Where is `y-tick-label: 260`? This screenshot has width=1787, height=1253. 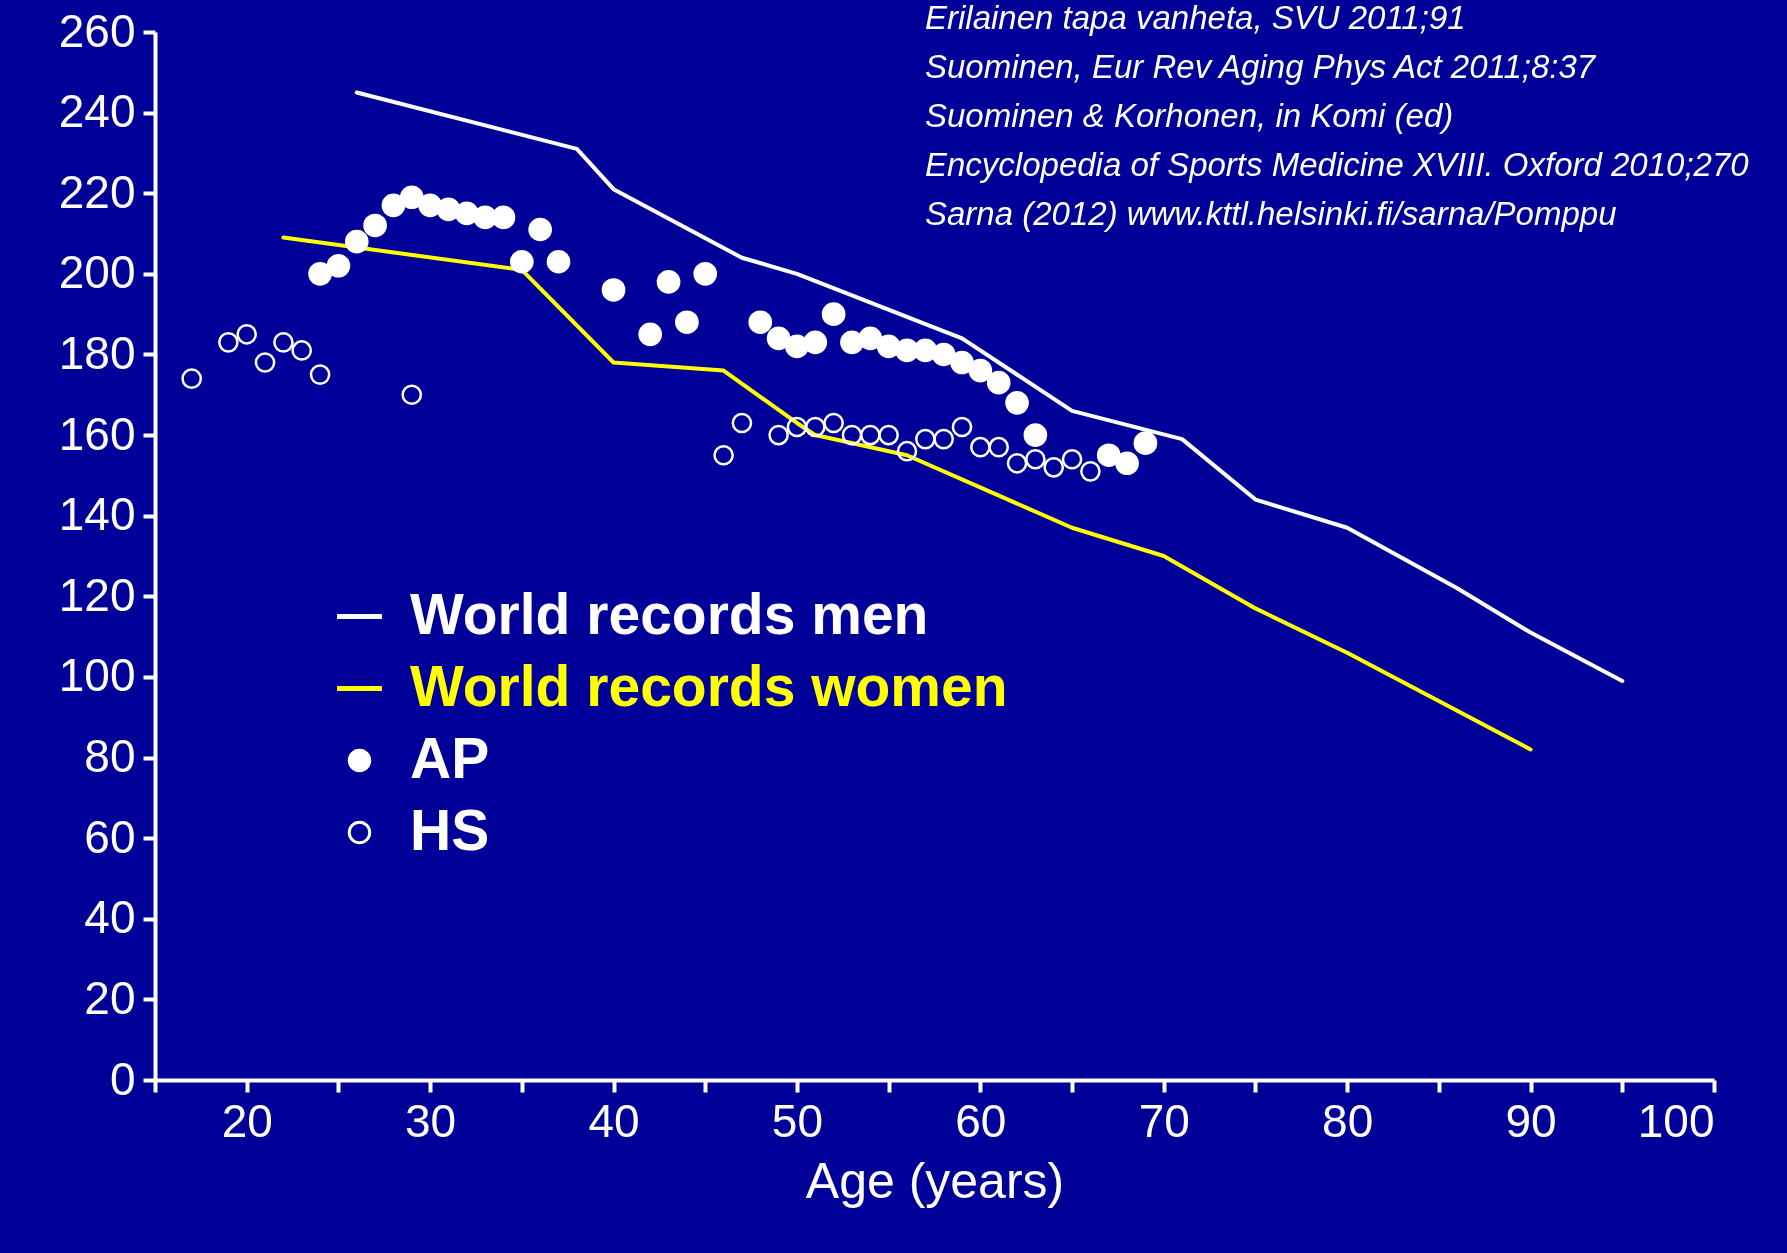
y-tick-label: 260 is located at coordinates (97, 30).